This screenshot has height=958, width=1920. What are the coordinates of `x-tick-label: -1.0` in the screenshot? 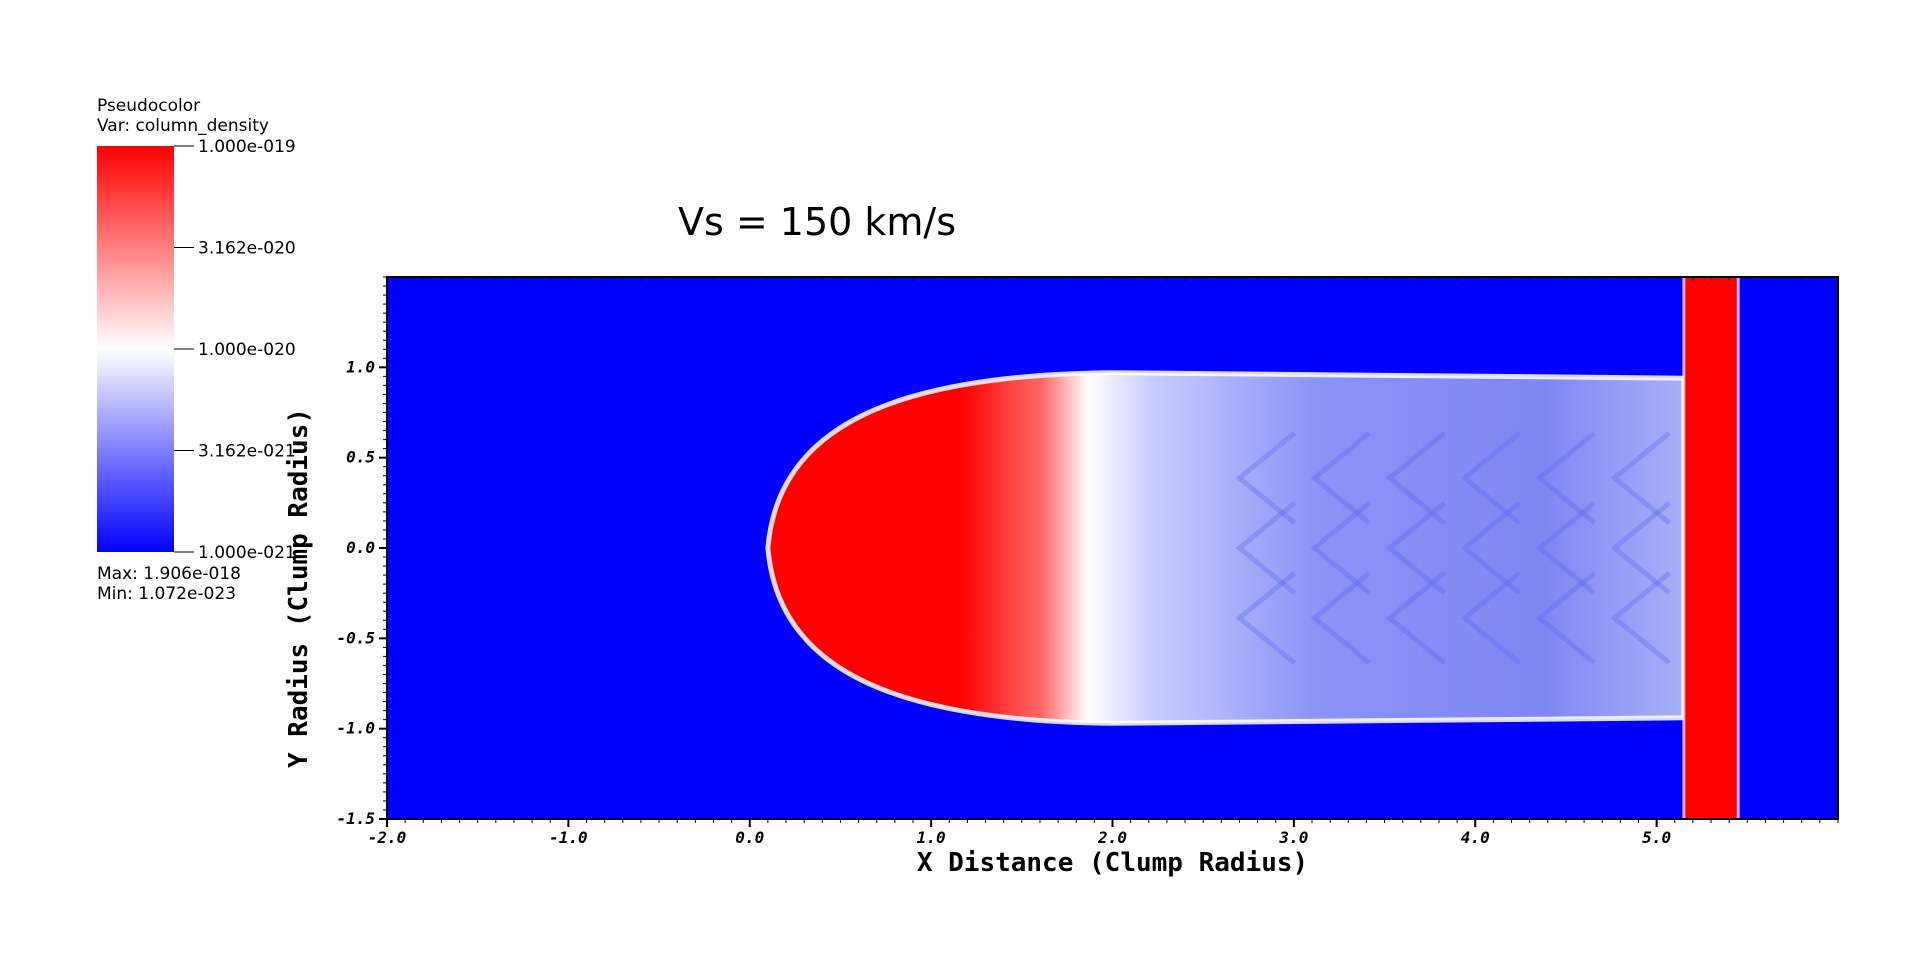 It's located at (568, 837).